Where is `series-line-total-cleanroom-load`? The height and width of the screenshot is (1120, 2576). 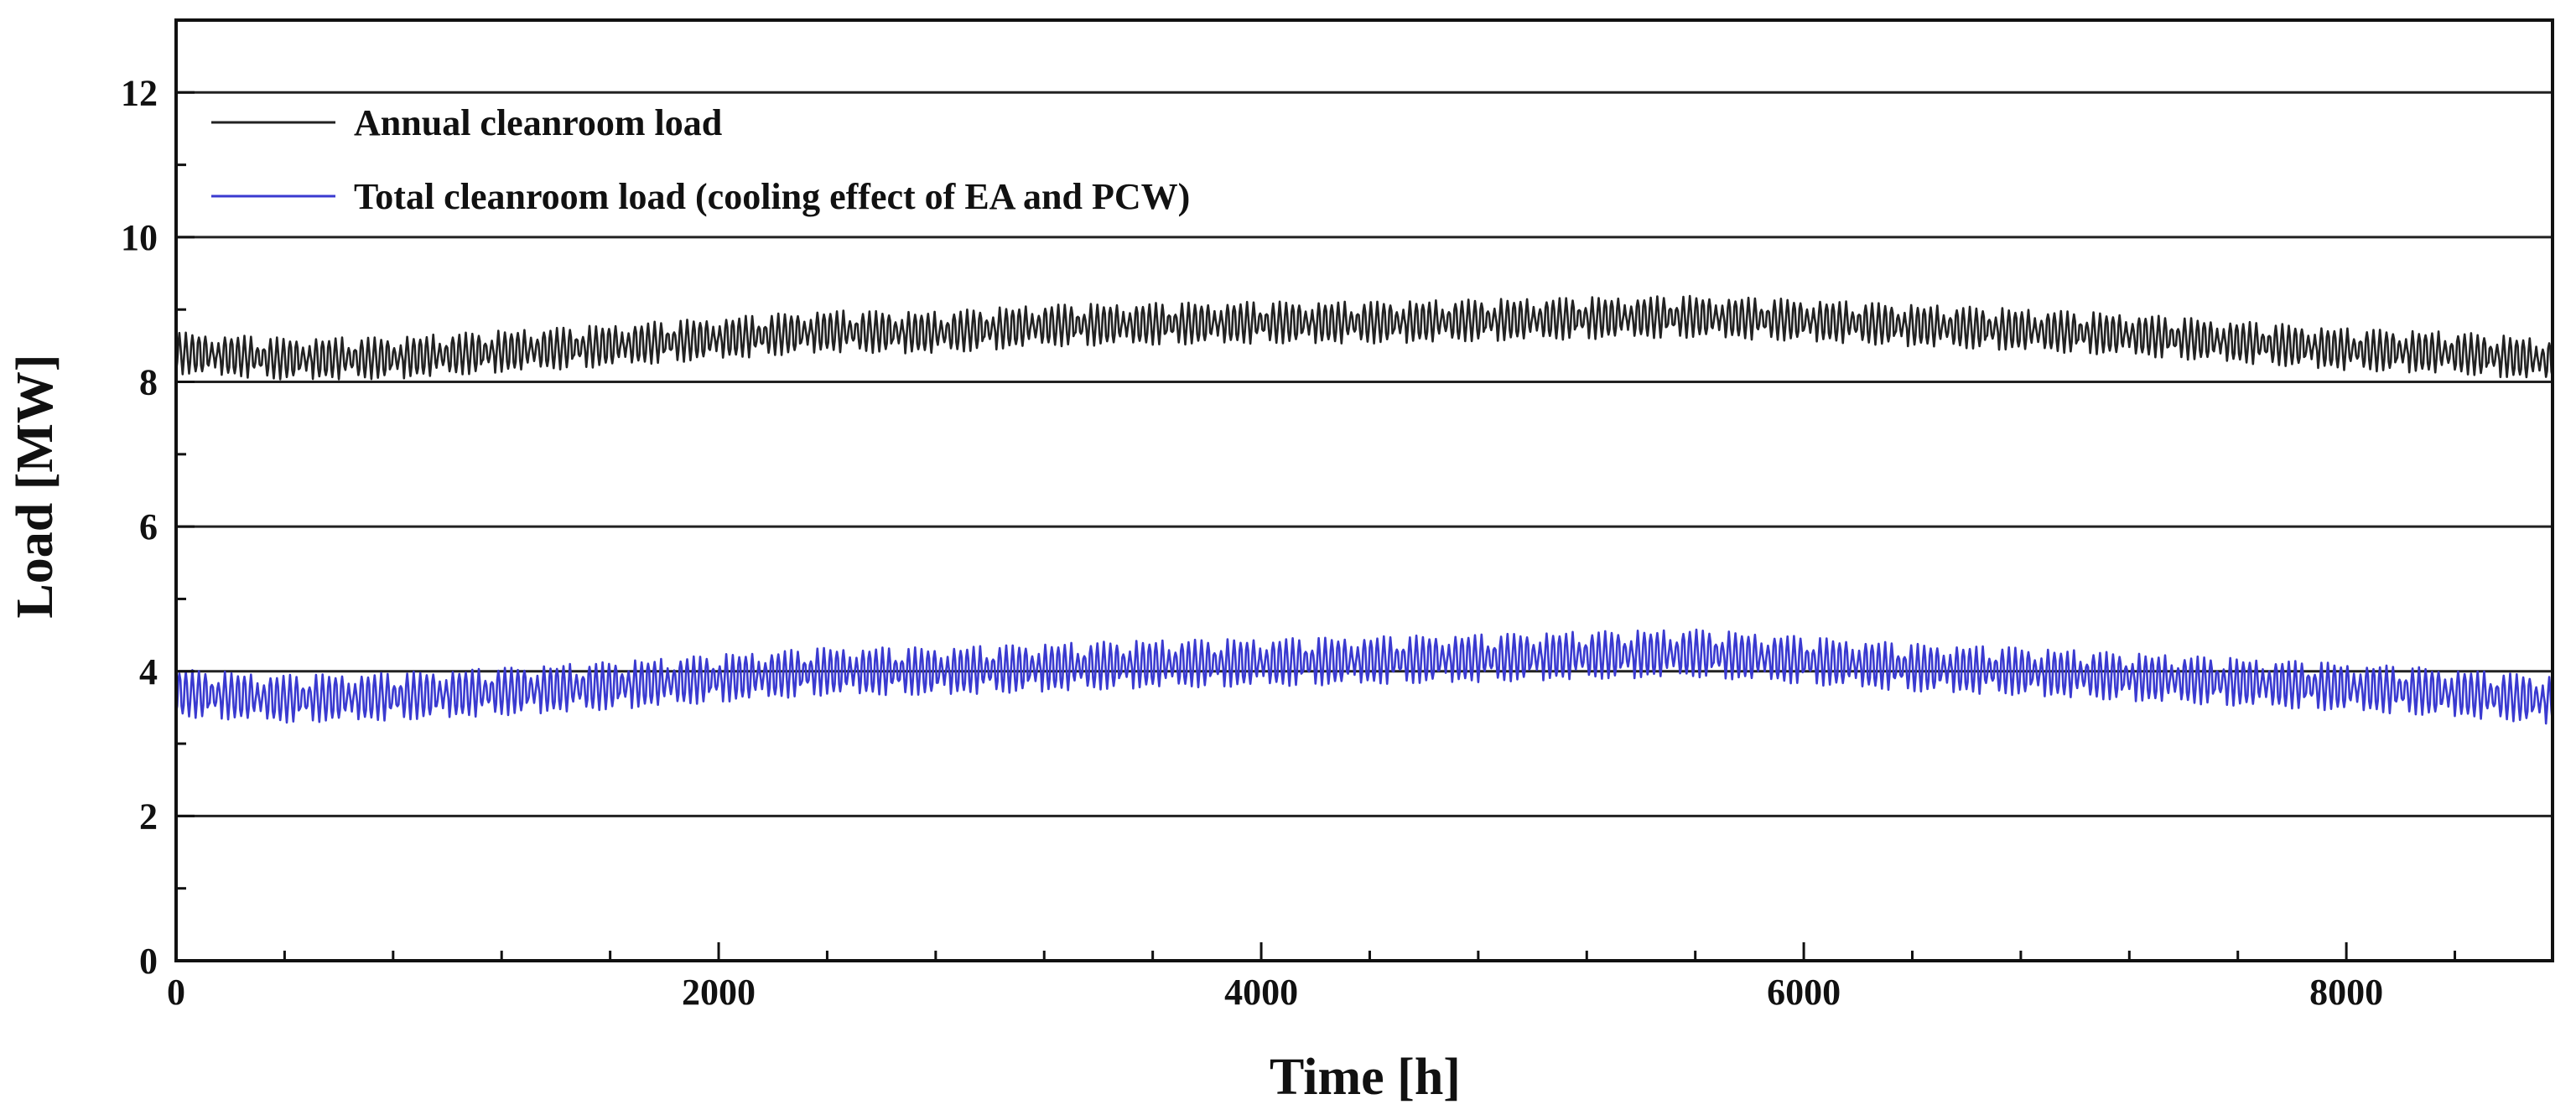 series-line-total-cleanroom-load is located at coordinates (1364, 676).